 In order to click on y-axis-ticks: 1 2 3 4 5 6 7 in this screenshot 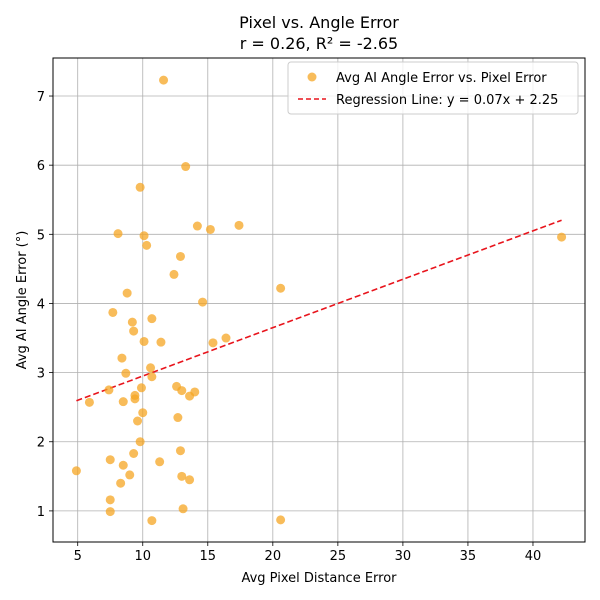, I will do `click(45, 305)`.